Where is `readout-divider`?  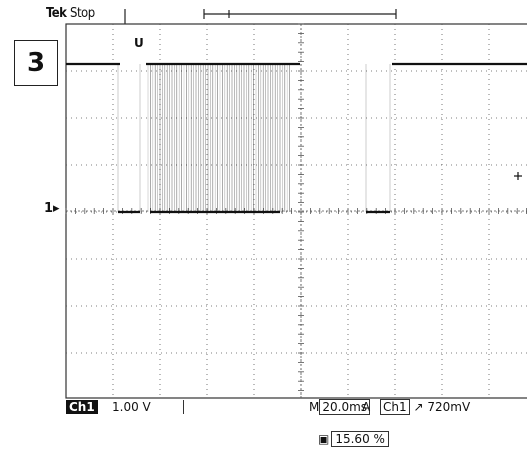 readout-divider is located at coordinates (183, 407).